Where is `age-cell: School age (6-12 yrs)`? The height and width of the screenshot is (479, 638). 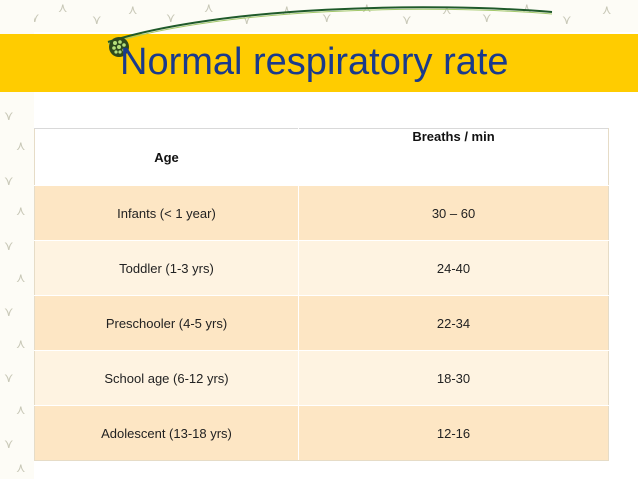 age-cell: School age (6-12 yrs) is located at coordinates (166, 378).